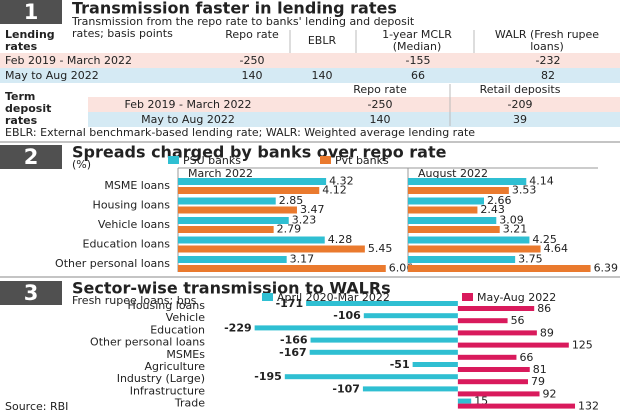 This screenshot has height=413, width=620. What do you see at coordinates (177, 329) in the screenshot?
I see `category-label: Education` at bounding box center [177, 329].